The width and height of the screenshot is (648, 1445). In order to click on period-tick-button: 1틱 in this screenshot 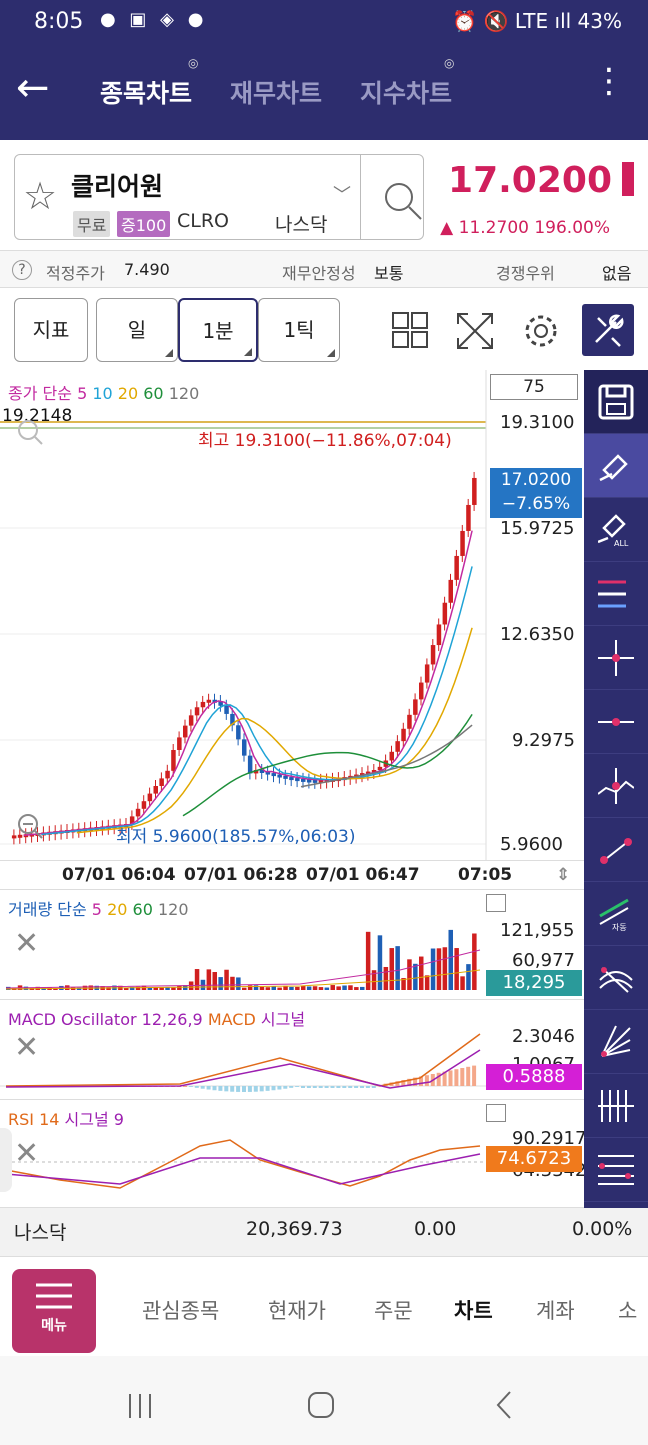, I will do `click(299, 330)`.